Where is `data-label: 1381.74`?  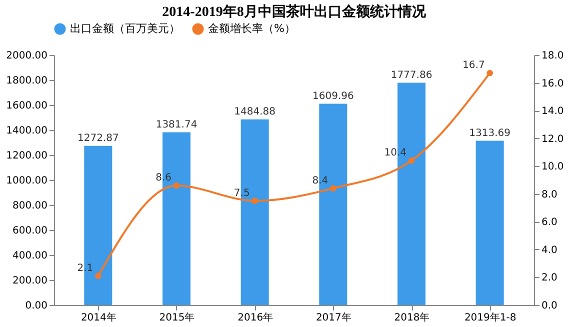
data-label: 1381.74 is located at coordinates (177, 124).